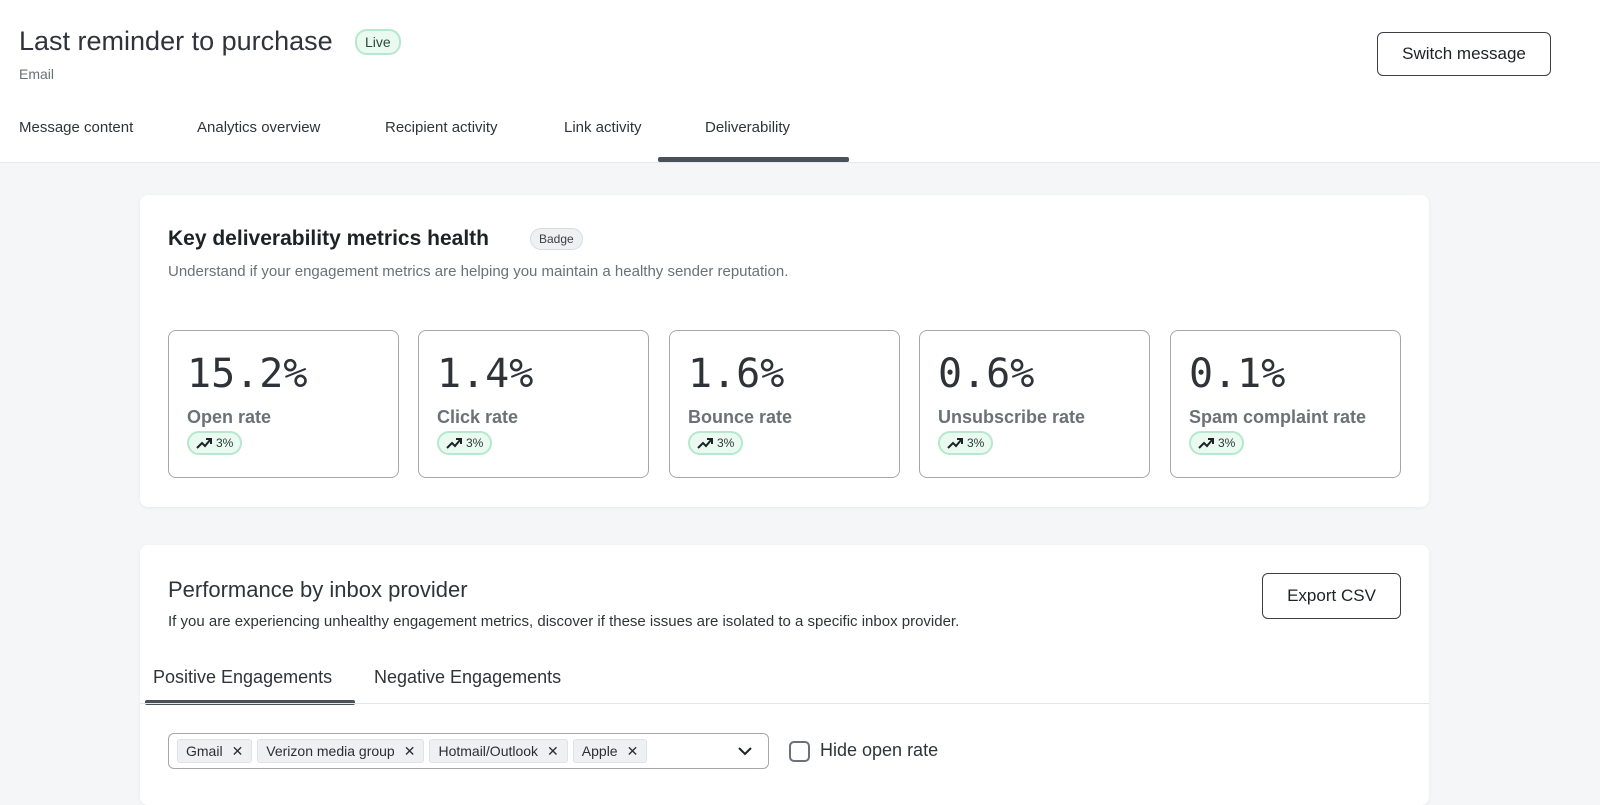 Image resolution: width=1600 pixels, height=805 pixels. What do you see at coordinates (378, 42) in the screenshot?
I see `status-badge: Live` at bounding box center [378, 42].